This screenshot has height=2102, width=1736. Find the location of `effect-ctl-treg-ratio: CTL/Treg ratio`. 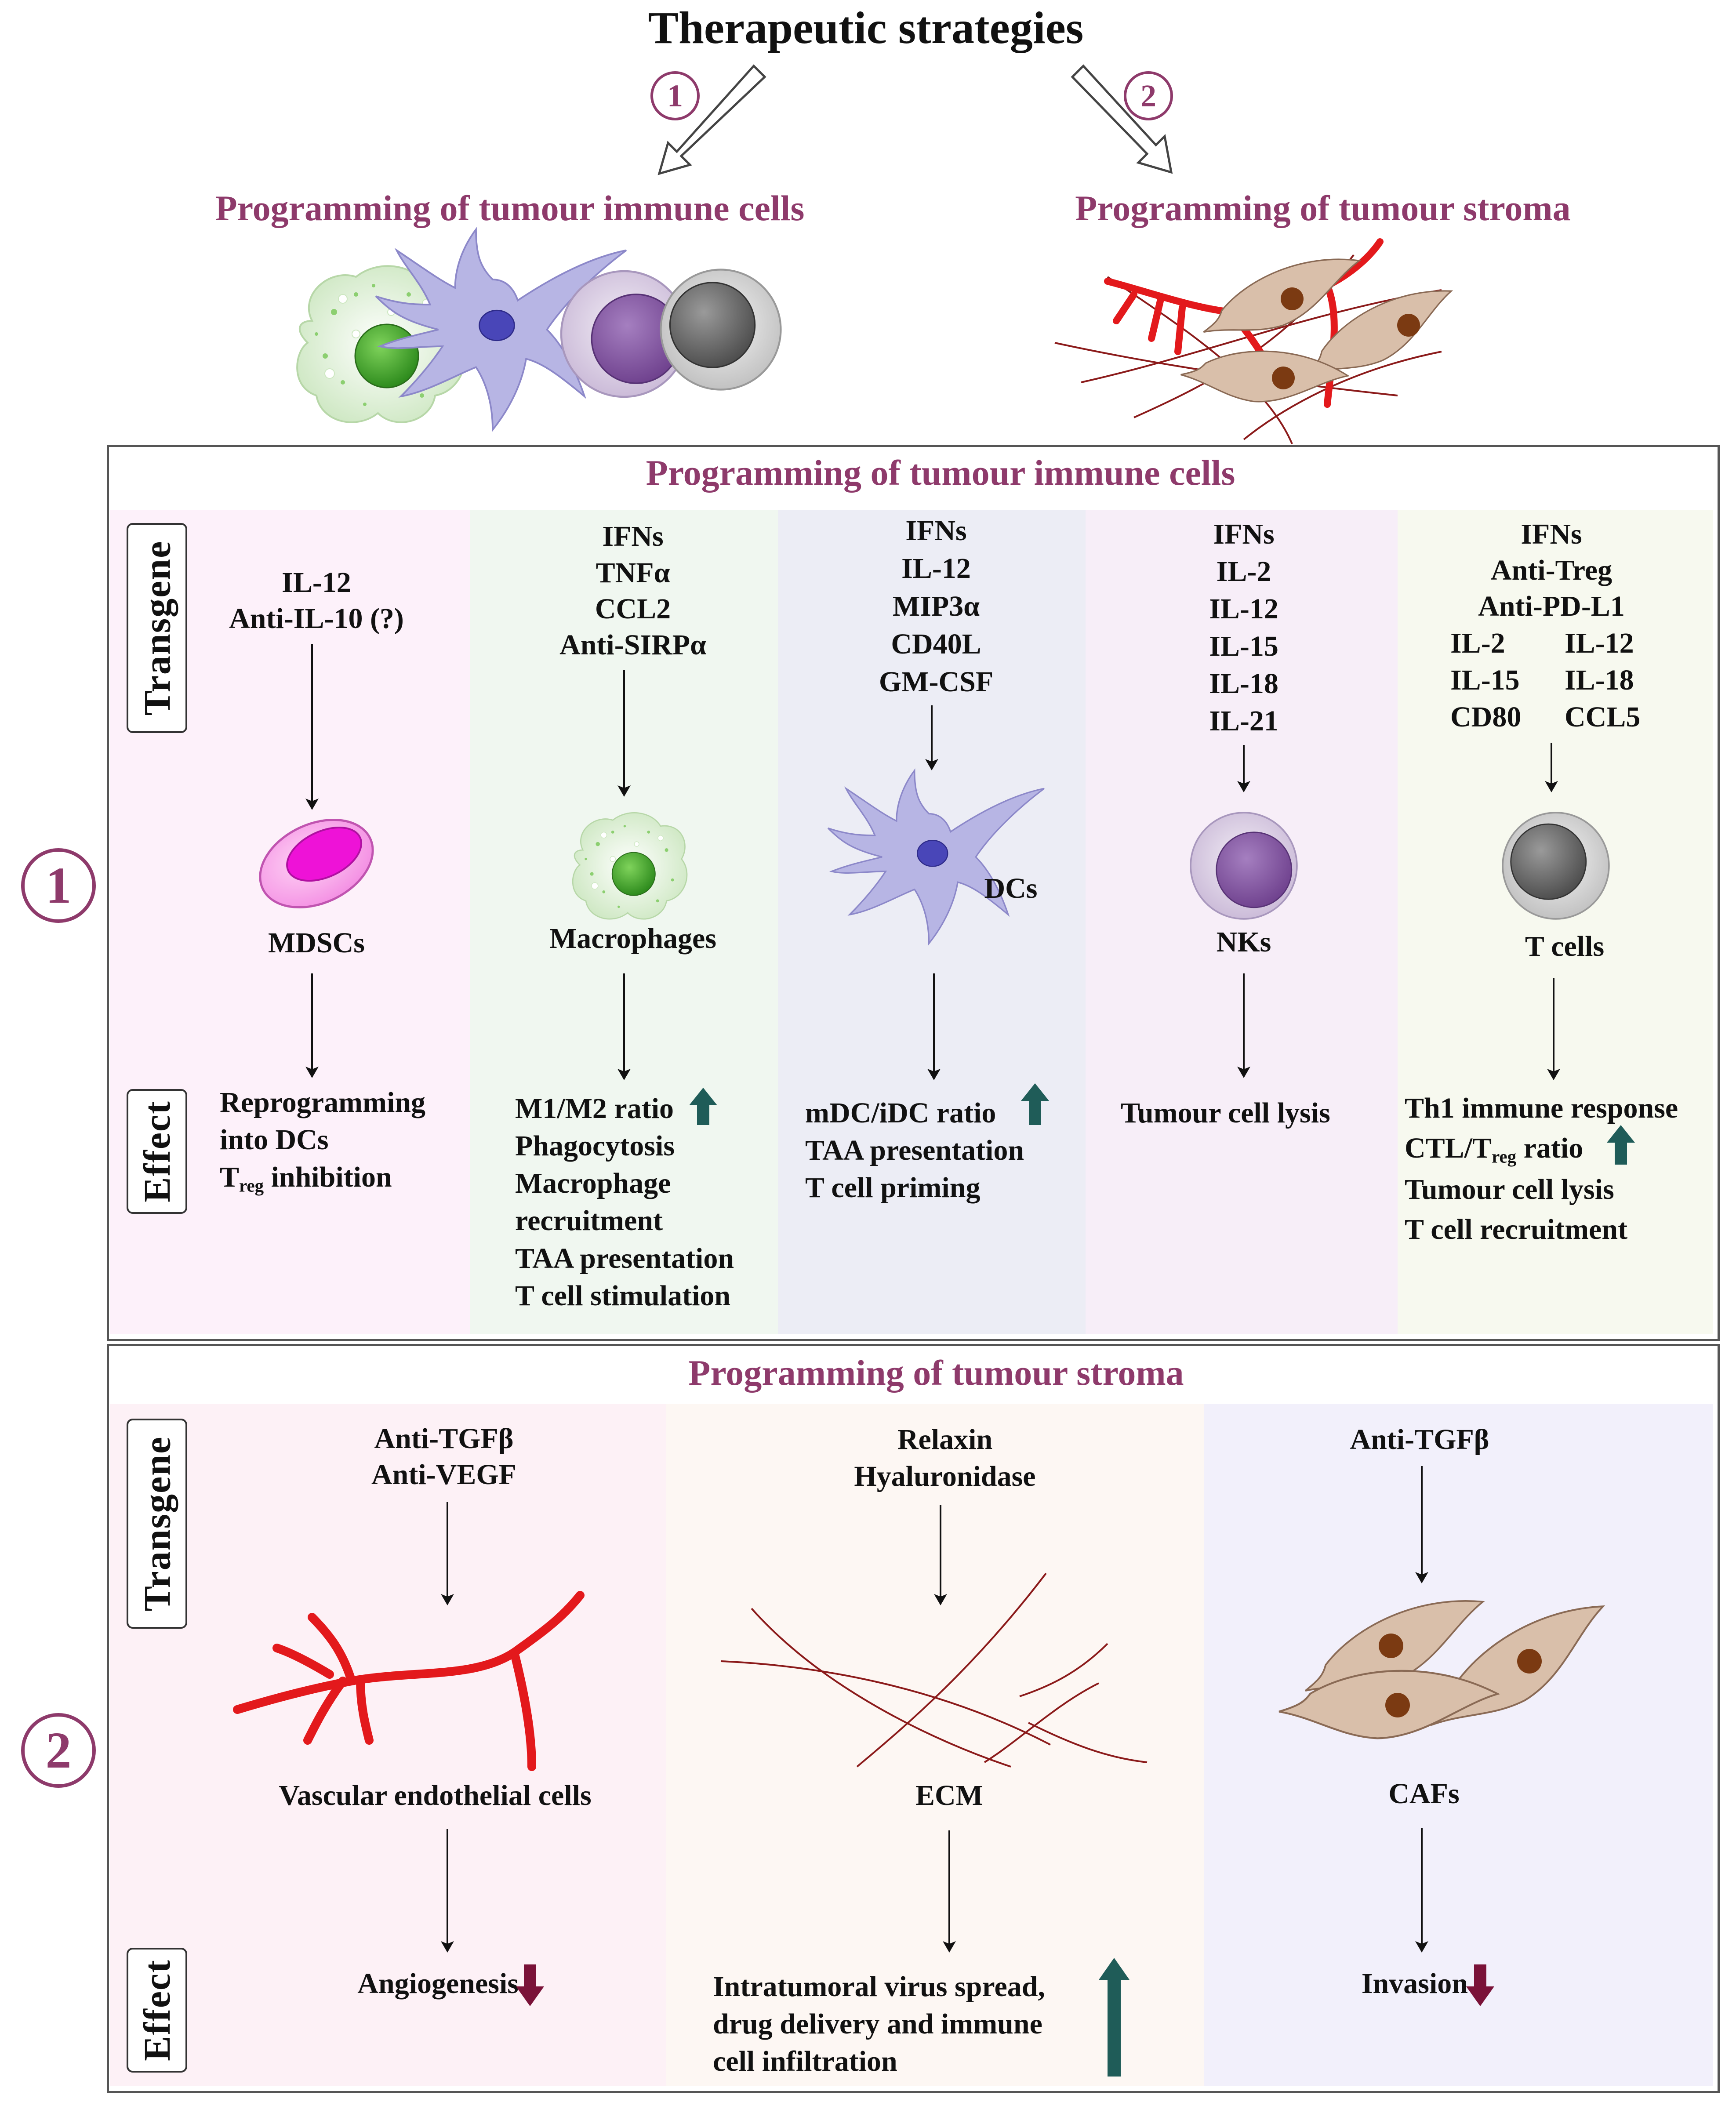

effect-ctl-treg-ratio: CTL/Treg ratio is located at coordinates (1494, 1149).